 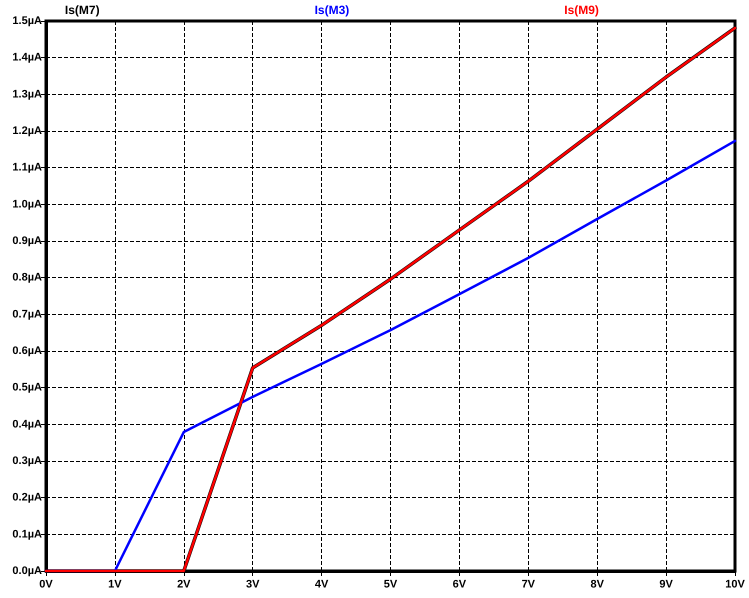 I want to click on text: Is(M7), so click(x=82, y=10).